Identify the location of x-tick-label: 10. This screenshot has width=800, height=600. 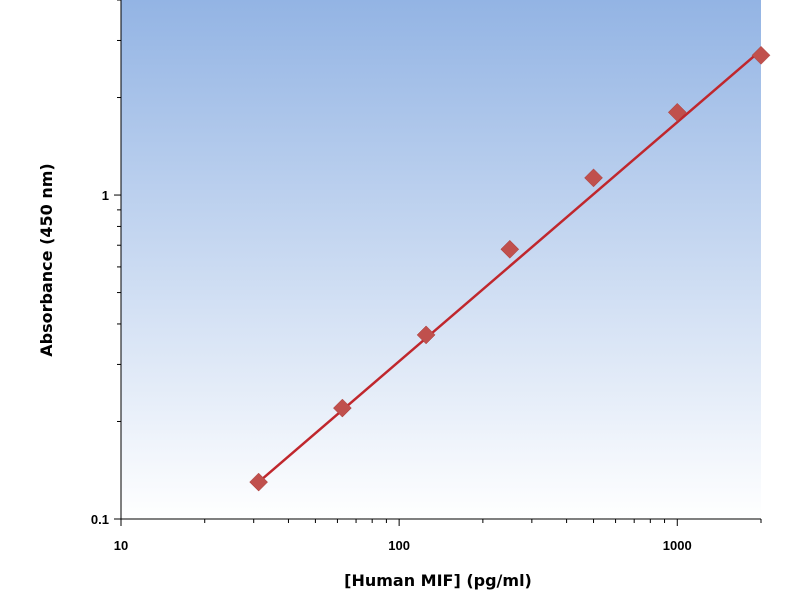
(121, 545).